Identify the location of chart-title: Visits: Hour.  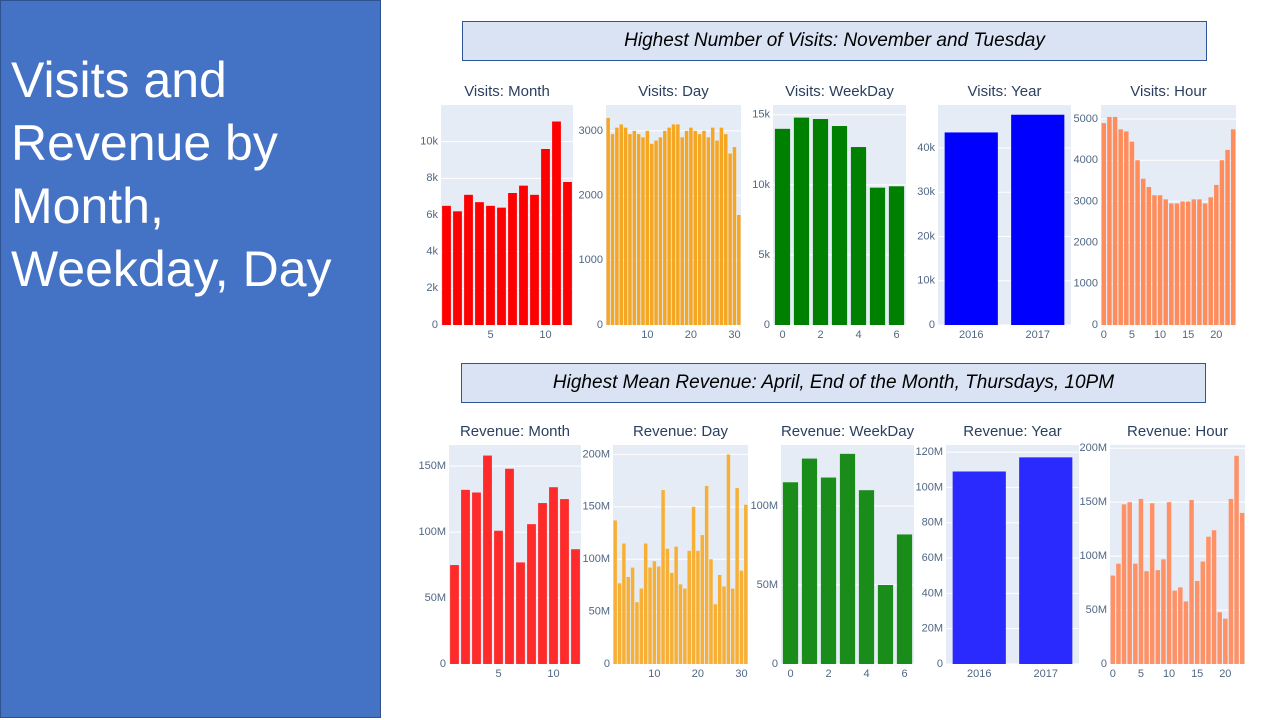
(1168, 91).